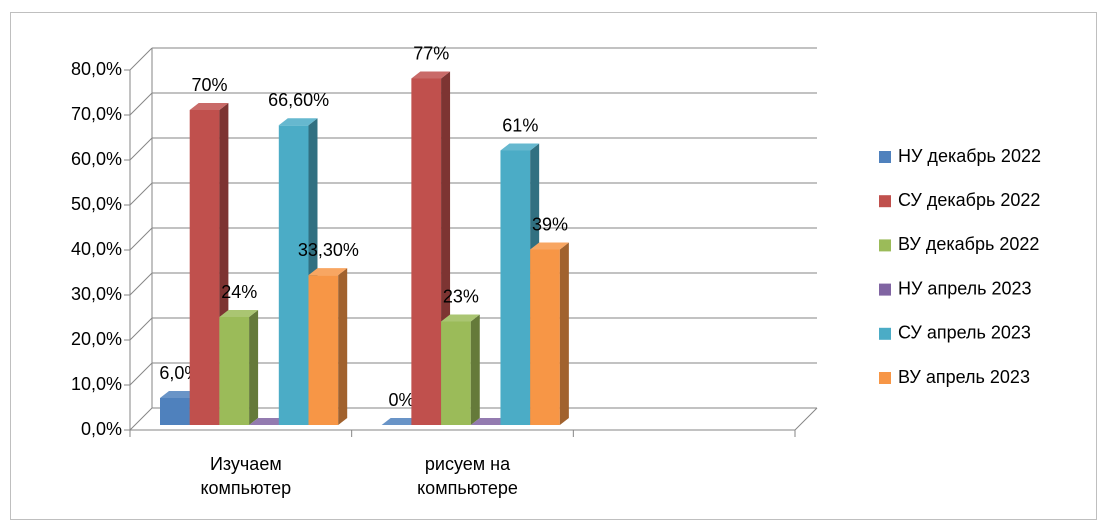 This screenshot has width=1106, height=527. Describe the element at coordinates (96, 294) in the screenshot. I see `y-tick-label: 30,0%` at that location.